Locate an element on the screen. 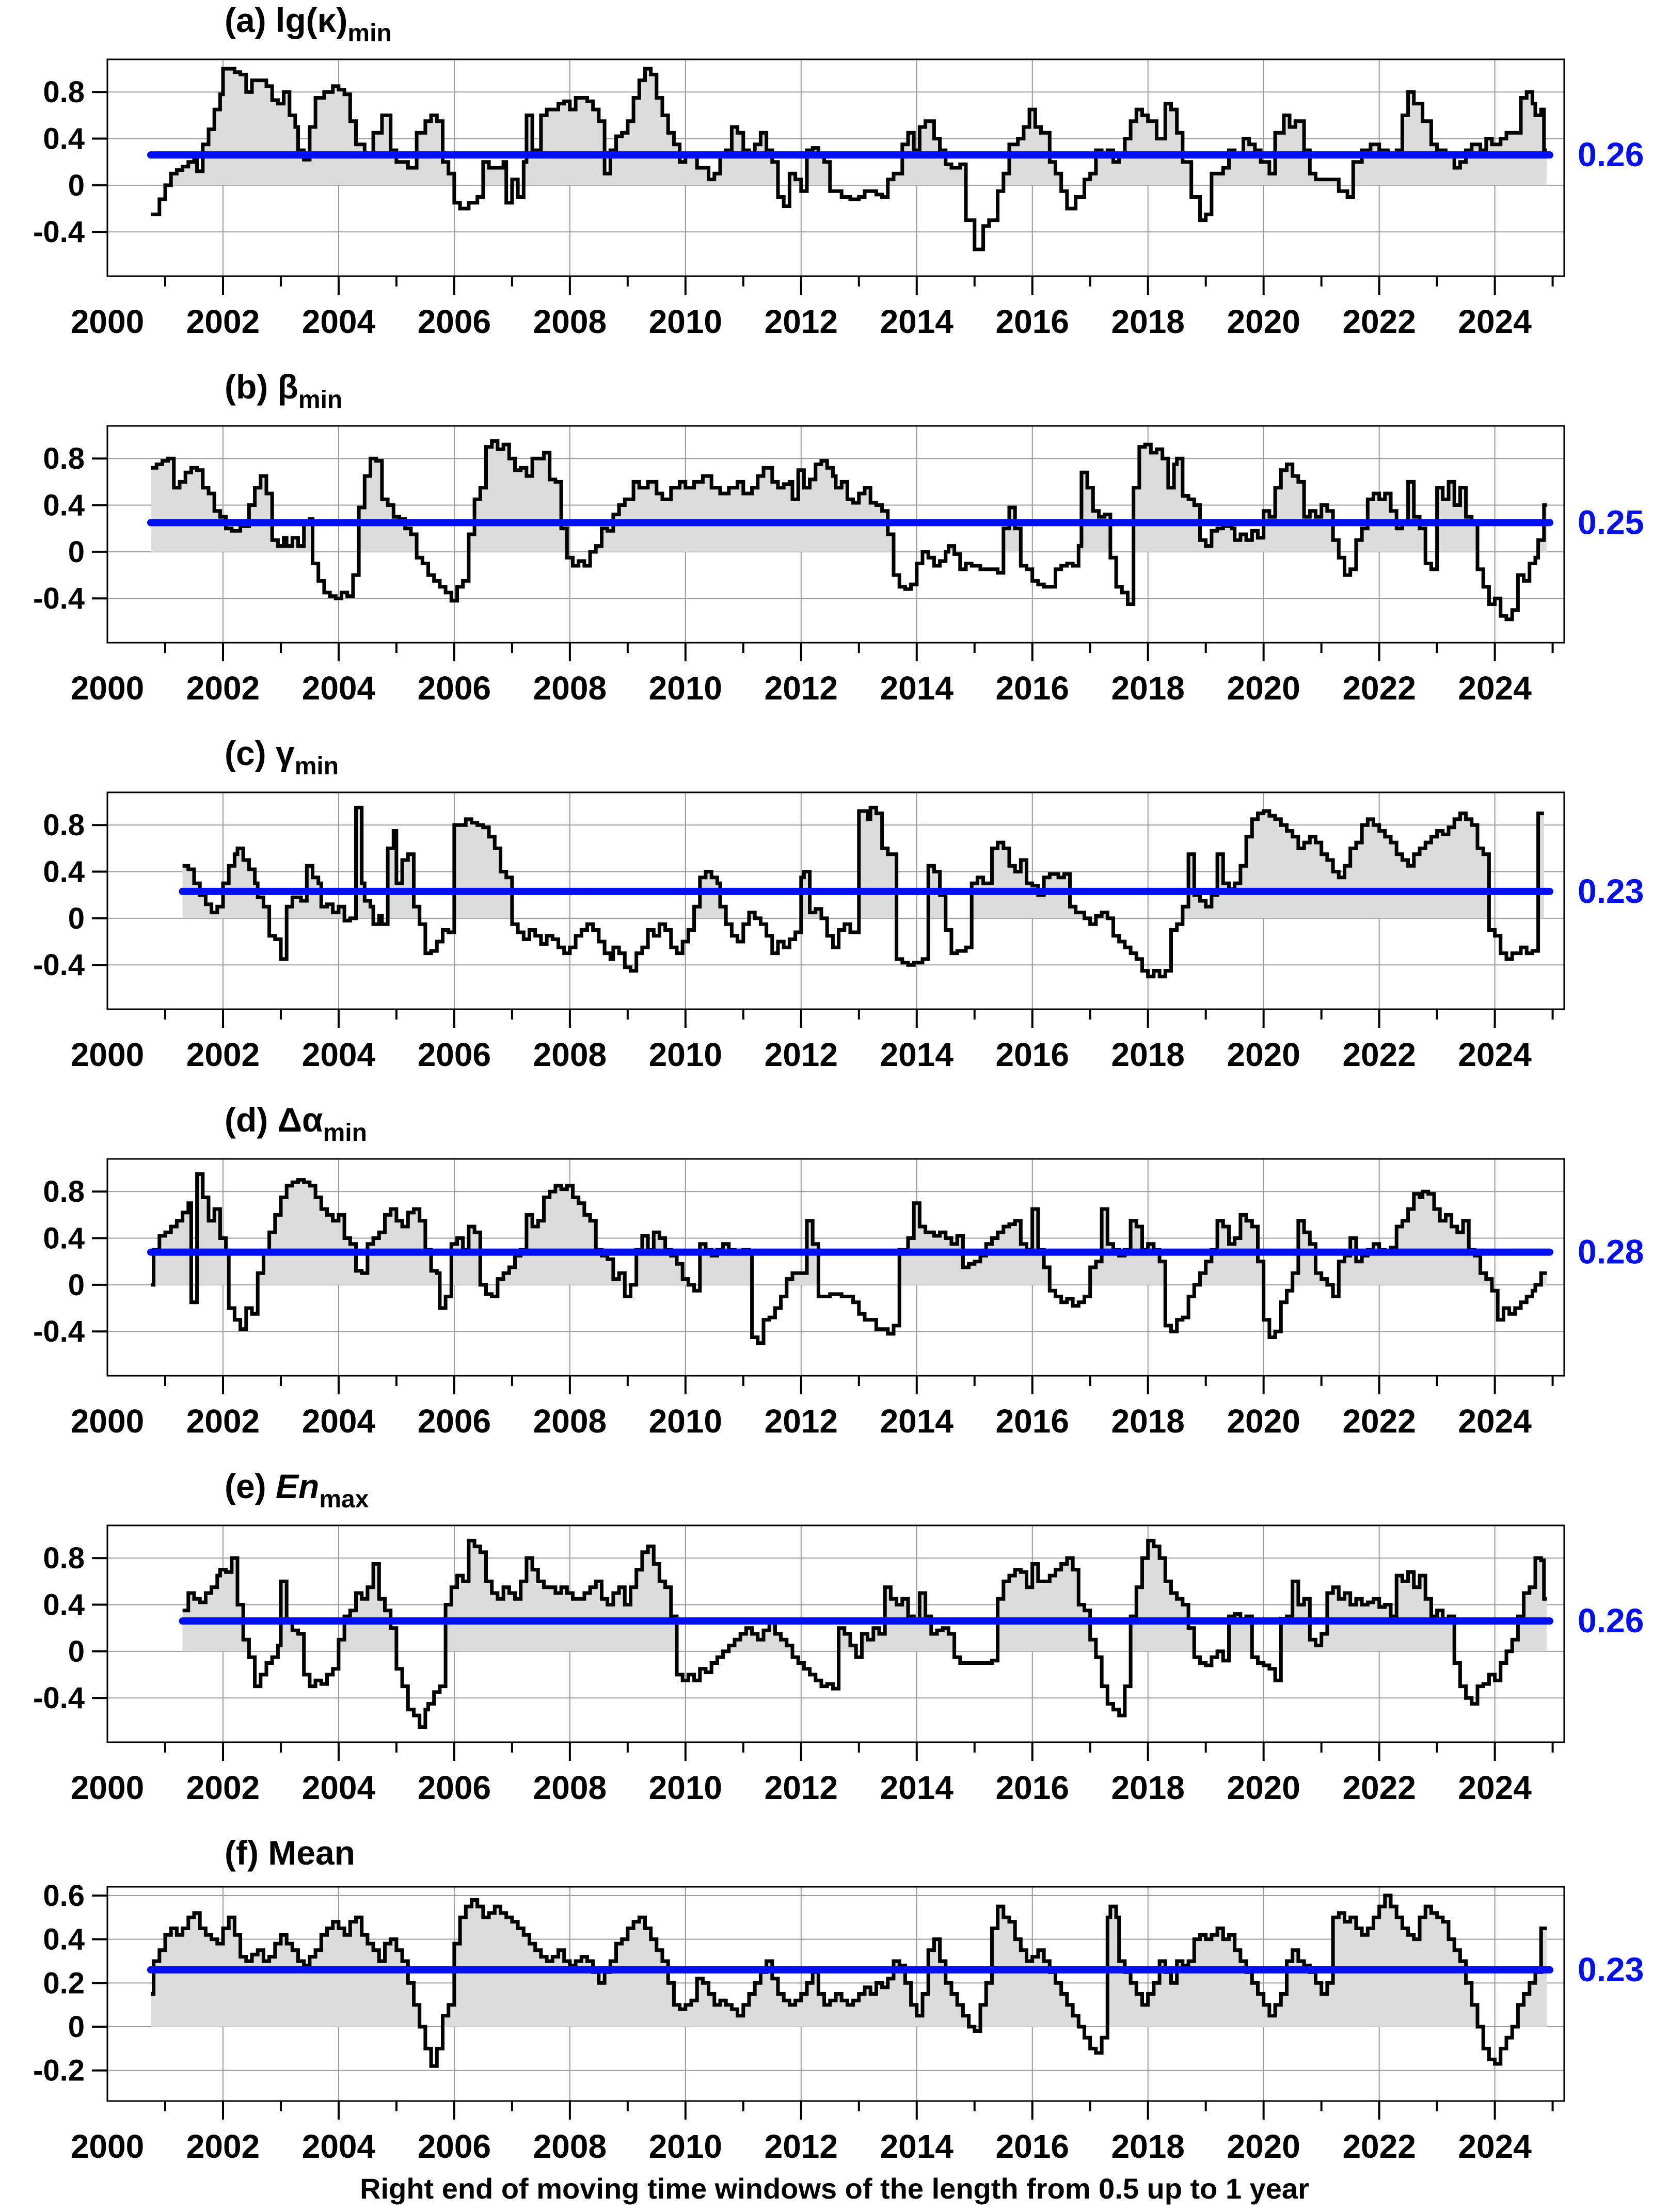  panel-title: (f) Mean is located at coordinates (290, 1853).